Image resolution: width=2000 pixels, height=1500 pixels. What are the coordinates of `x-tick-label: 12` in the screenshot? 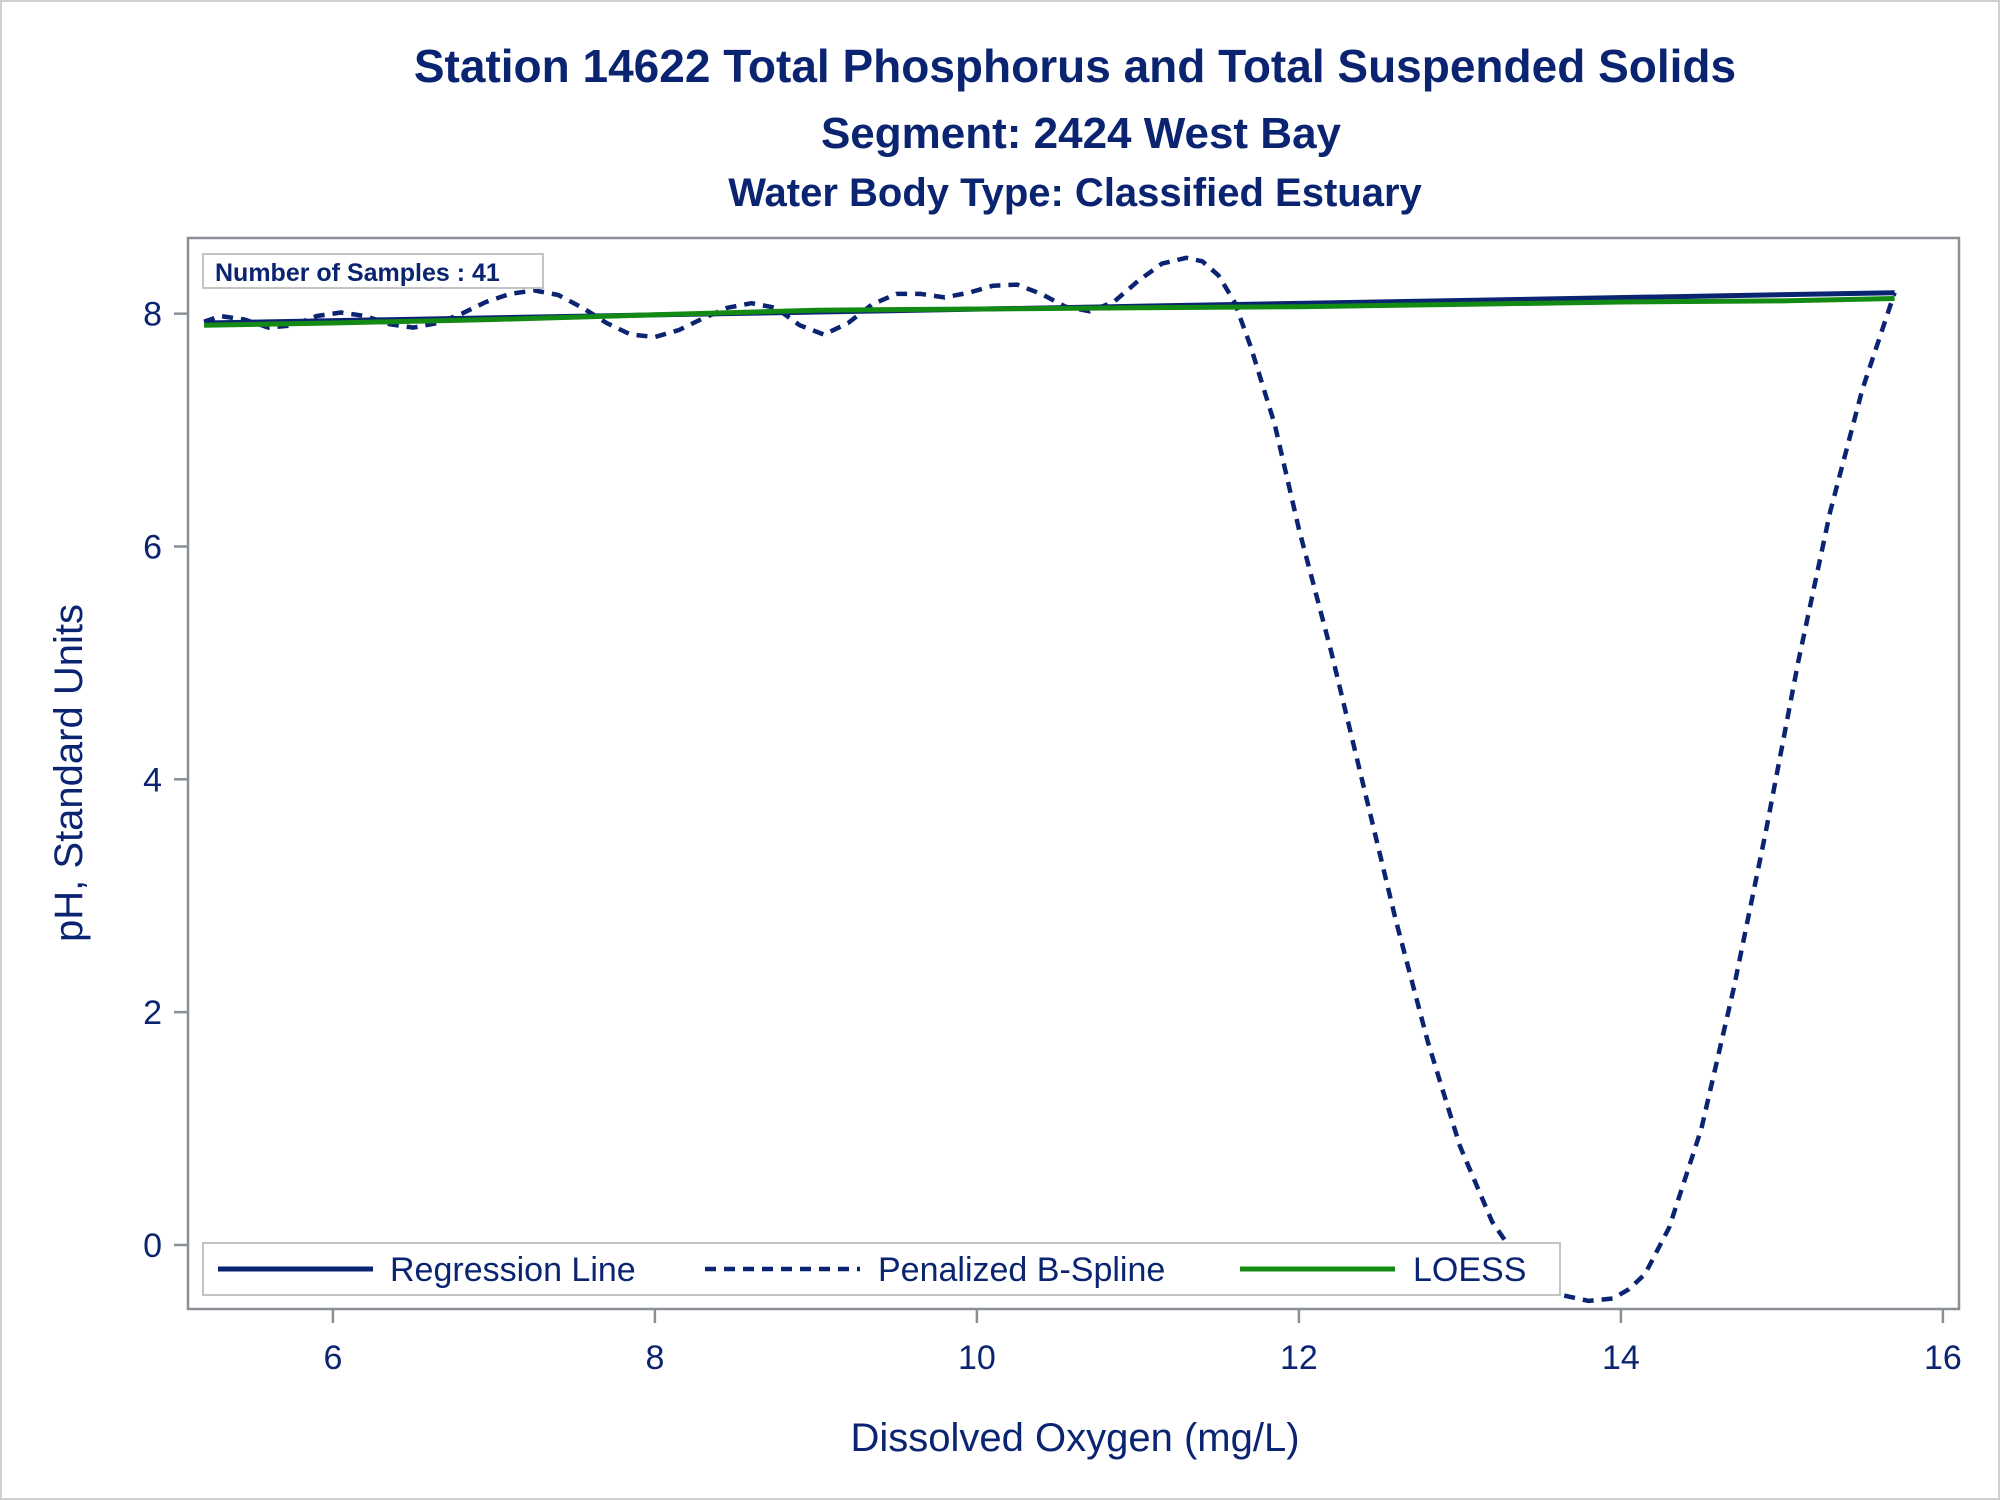 It's located at (1299, 1358).